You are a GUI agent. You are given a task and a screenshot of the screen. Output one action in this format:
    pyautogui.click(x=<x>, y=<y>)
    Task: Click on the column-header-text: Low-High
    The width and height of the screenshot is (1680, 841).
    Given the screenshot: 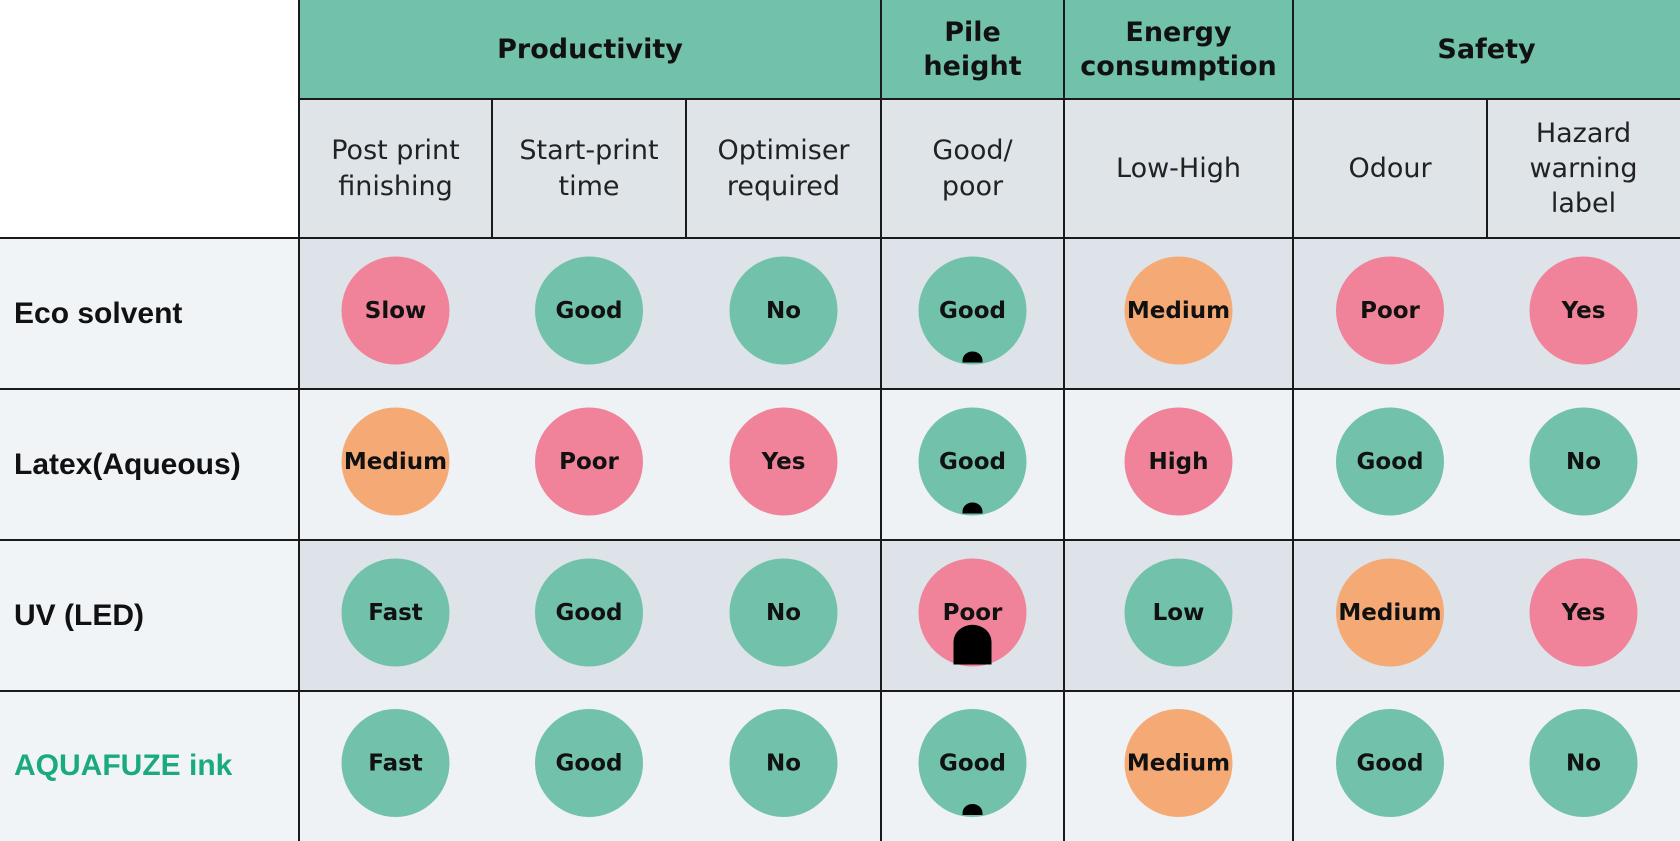 What is the action you would take?
    pyautogui.click(x=1178, y=168)
    